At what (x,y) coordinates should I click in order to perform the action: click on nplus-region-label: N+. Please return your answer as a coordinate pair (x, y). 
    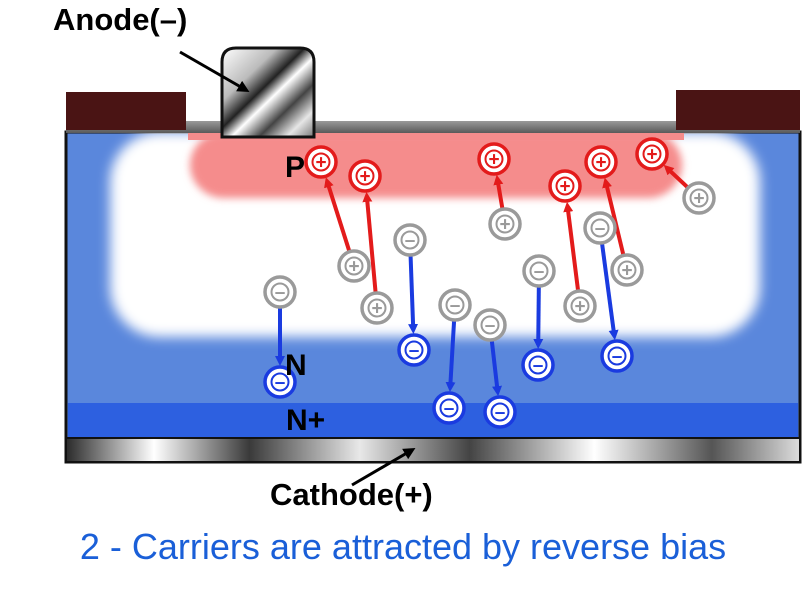
    Looking at the image, I should click on (306, 420).